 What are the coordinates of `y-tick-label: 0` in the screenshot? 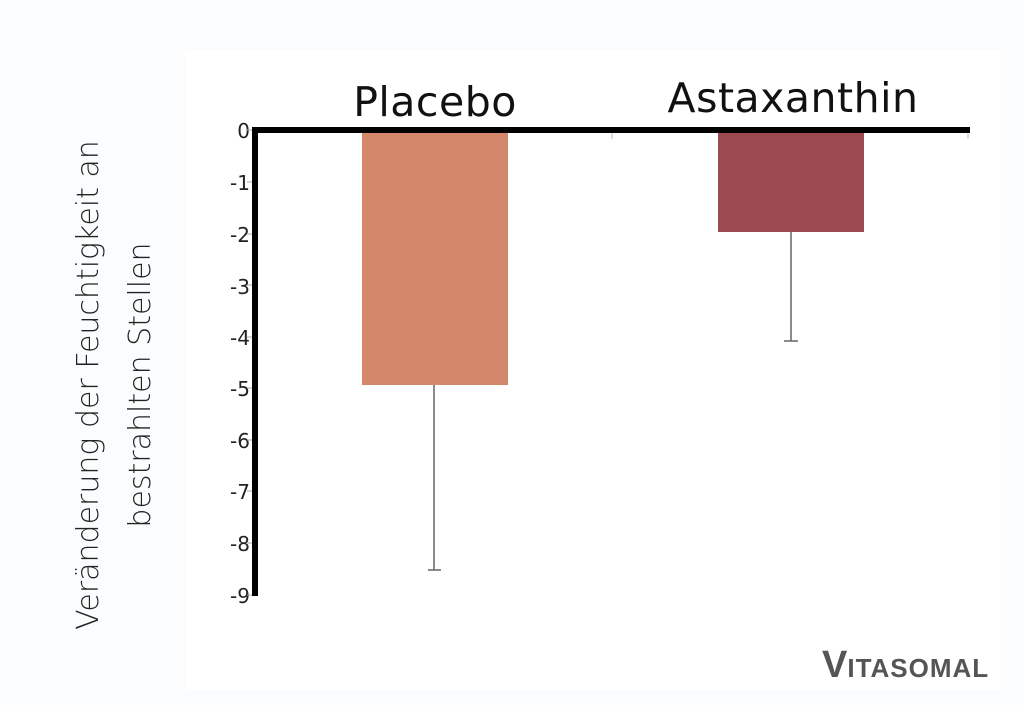 It's located at (243, 131).